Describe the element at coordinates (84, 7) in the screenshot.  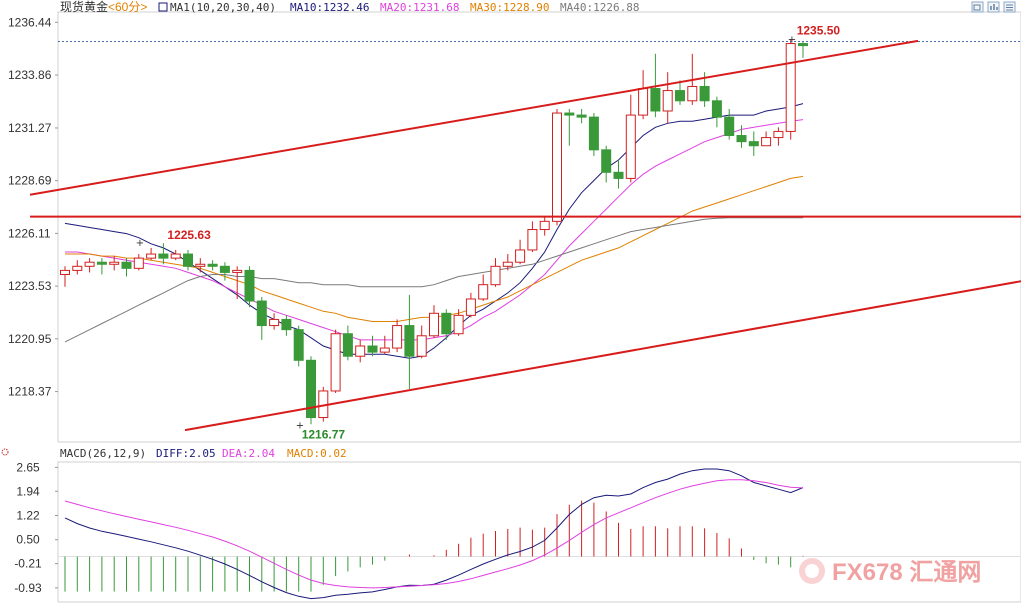
I see `instrument-title: 现货黄金` at that location.